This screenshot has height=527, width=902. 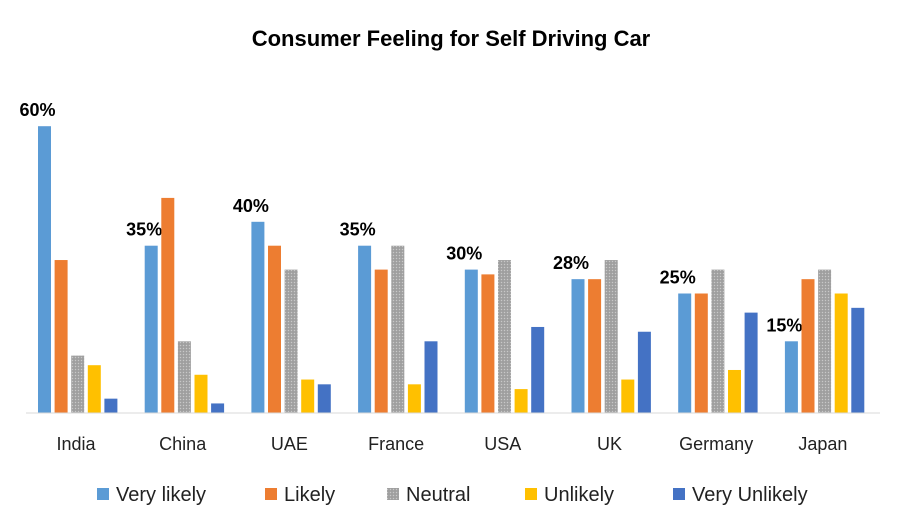 I want to click on legend-item: Very likely, so click(x=151, y=495).